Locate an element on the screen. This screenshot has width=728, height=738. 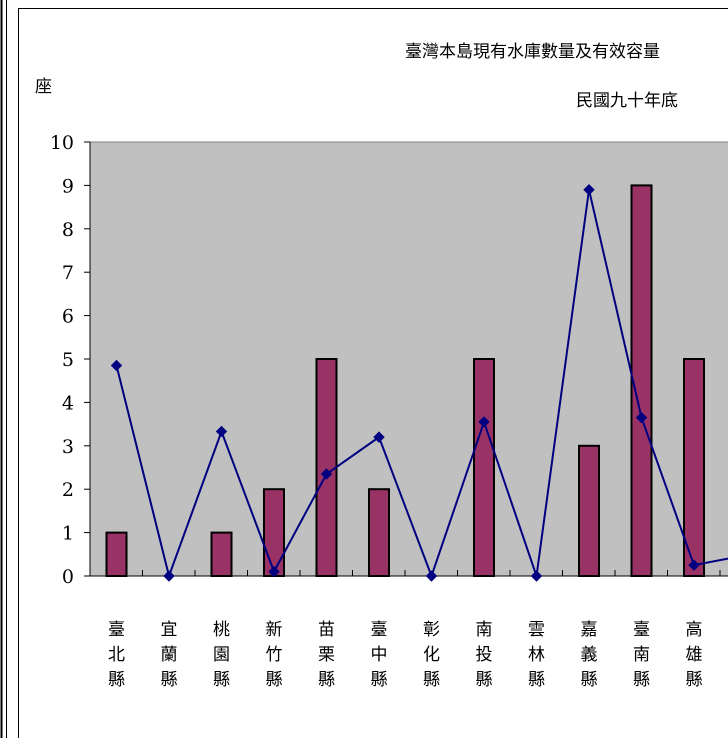
y-tick-label-1: 1 is located at coordinates (68, 534).